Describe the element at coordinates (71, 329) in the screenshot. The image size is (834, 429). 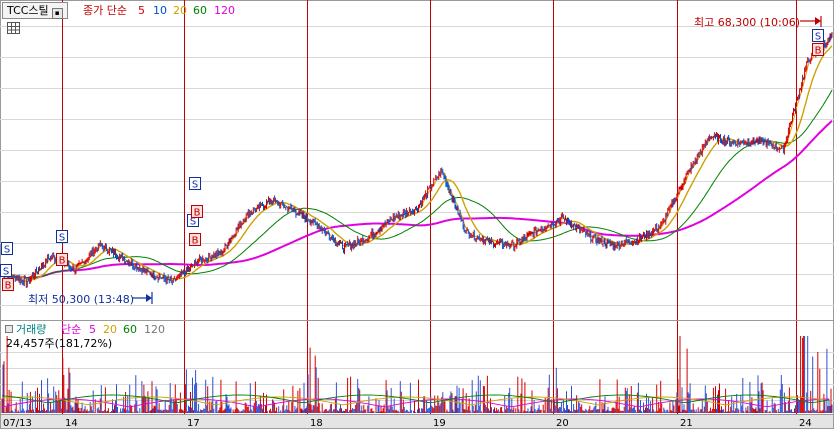
I see `volume-ma-label: 단순` at that location.